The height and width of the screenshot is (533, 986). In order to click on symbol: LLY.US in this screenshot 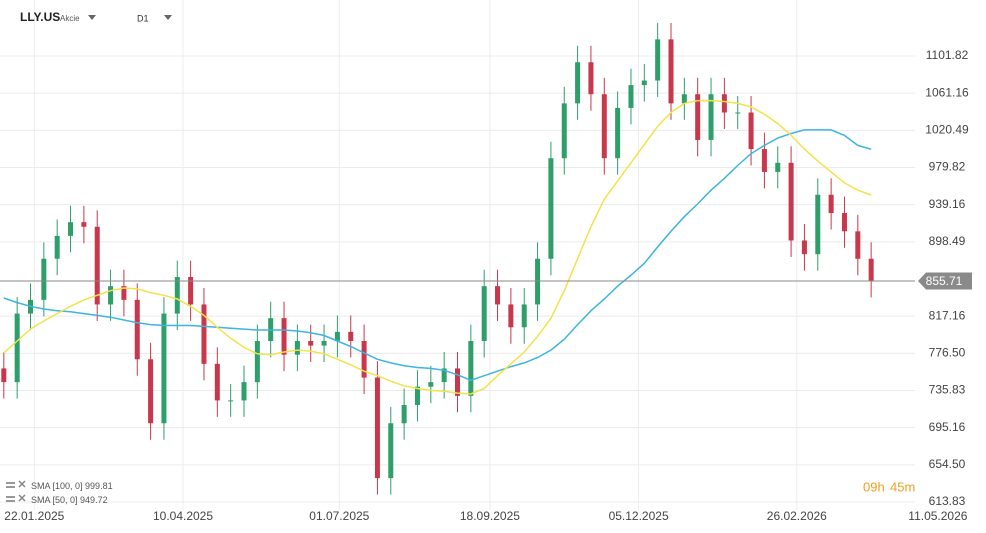, I will do `click(40, 17)`.